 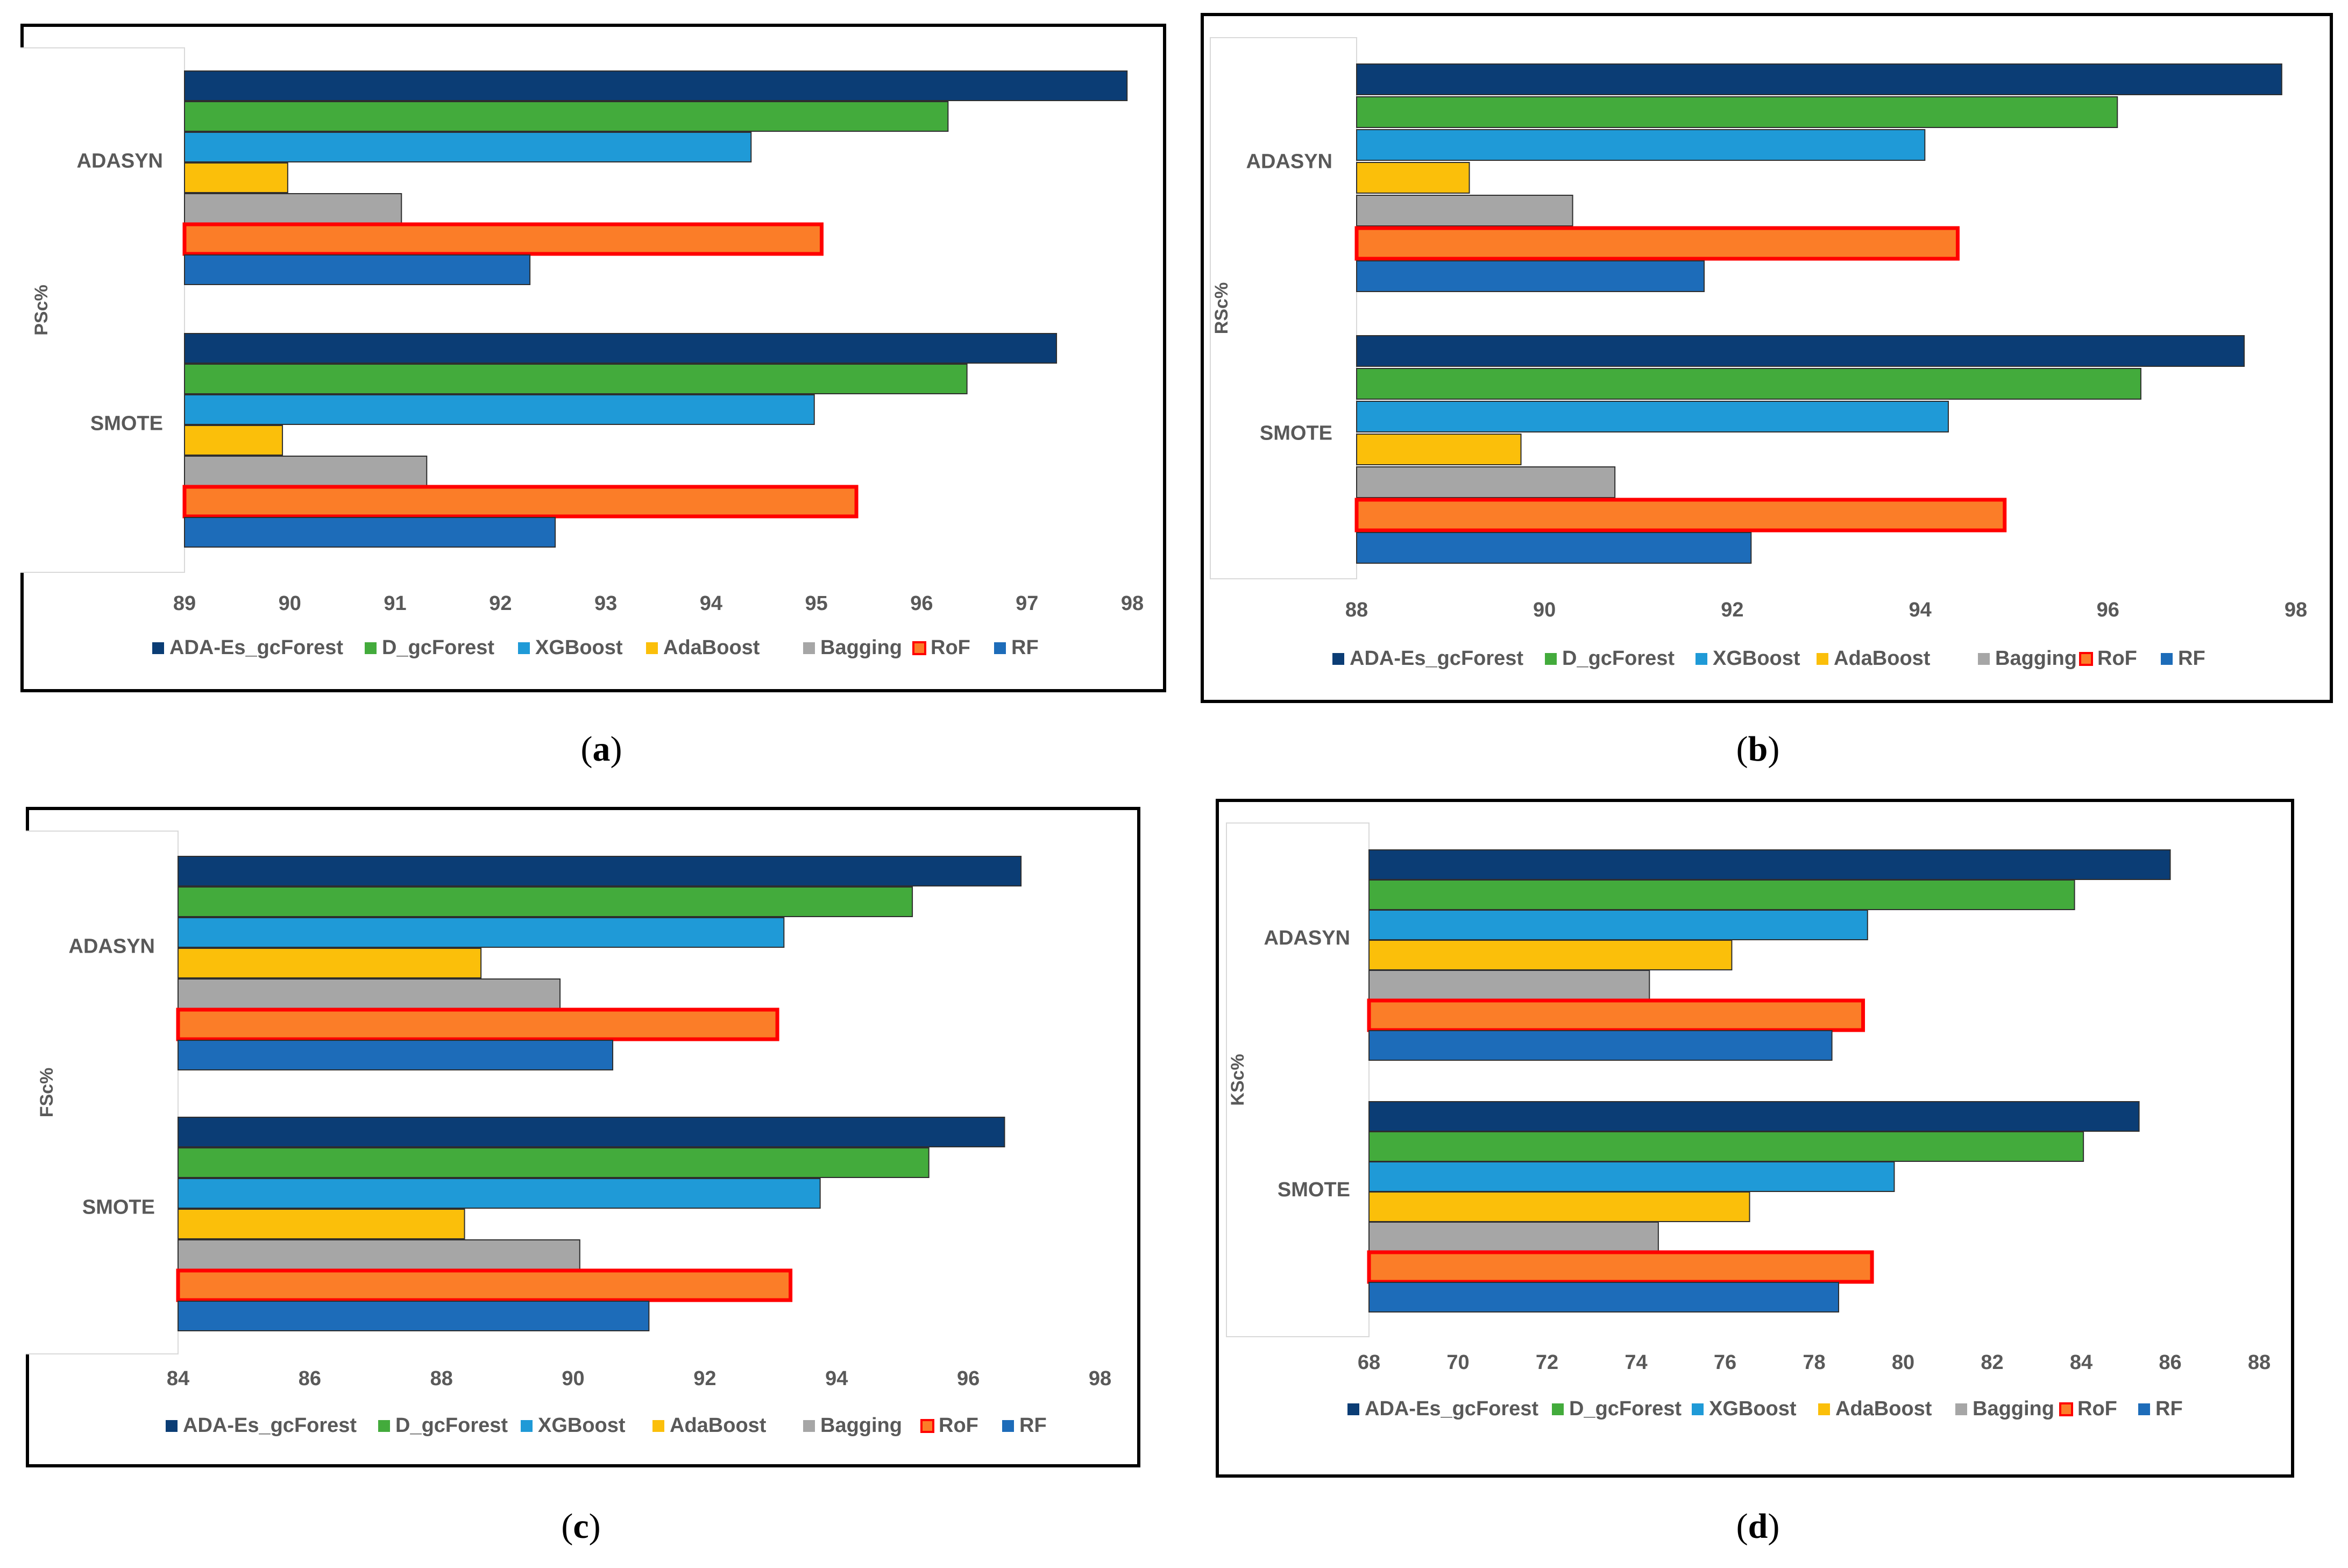 I want to click on legend-label-b-ada-es-gcforest: ADA-Es_gcForest, so click(x=1436, y=658).